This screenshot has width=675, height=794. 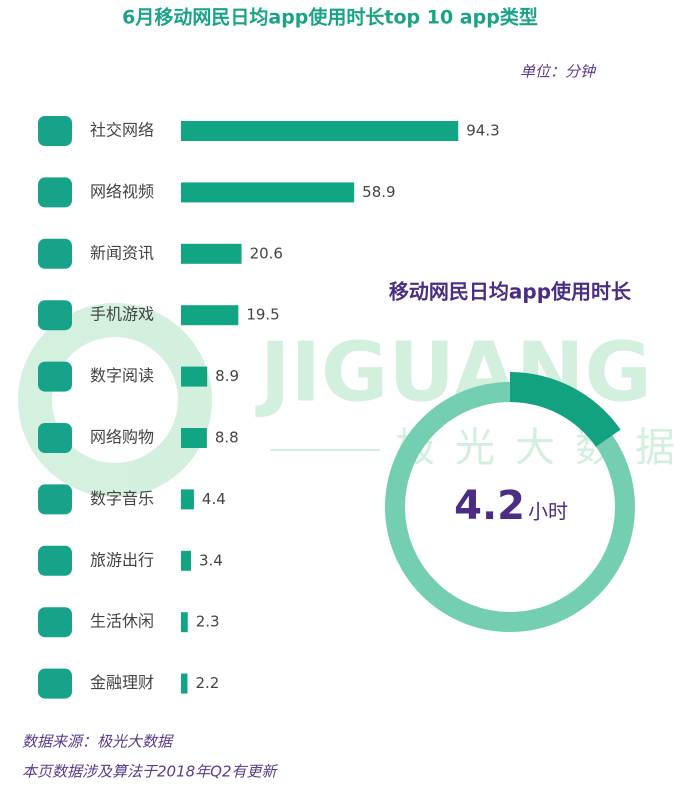 What do you see at coordinates (122, 621) in the screenshot?
I see `category-label: 生活休闲` at bounding box center [122, 621].